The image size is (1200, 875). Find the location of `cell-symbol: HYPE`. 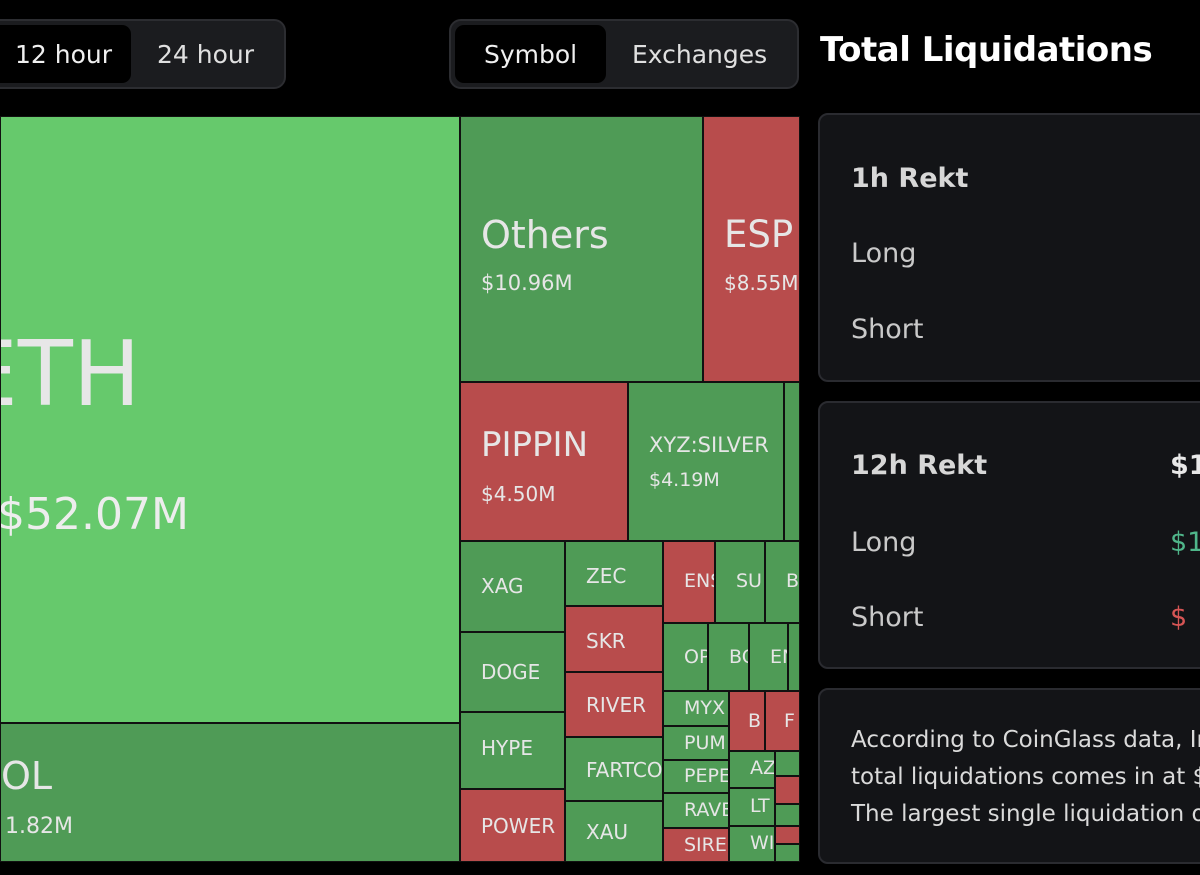

cell-symbol: HYPE is located at coordinates (507, 748).